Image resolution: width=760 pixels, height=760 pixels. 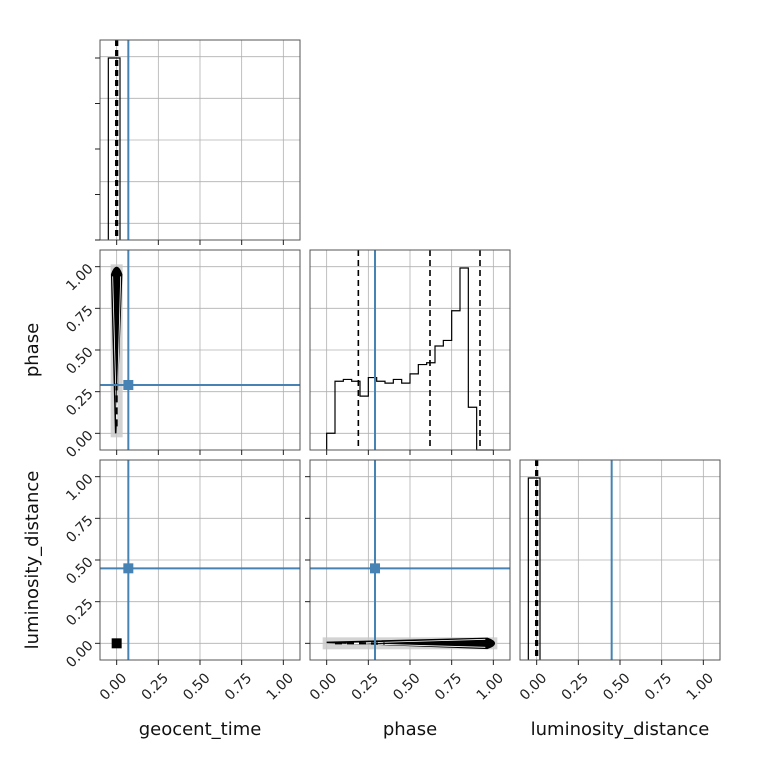 What do you see at coordinates (32, 560) in the screenshot?
I see `y-axis-label-luminosity_distance: luminosity_distance` at bounding box center [32, 560].